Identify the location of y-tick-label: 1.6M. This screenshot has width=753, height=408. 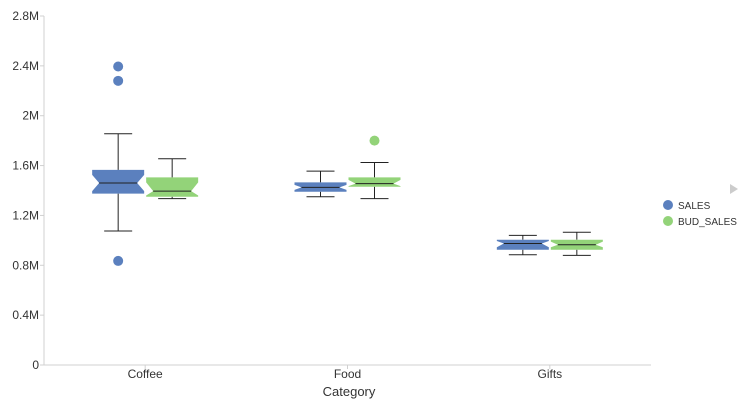
(25, 166).